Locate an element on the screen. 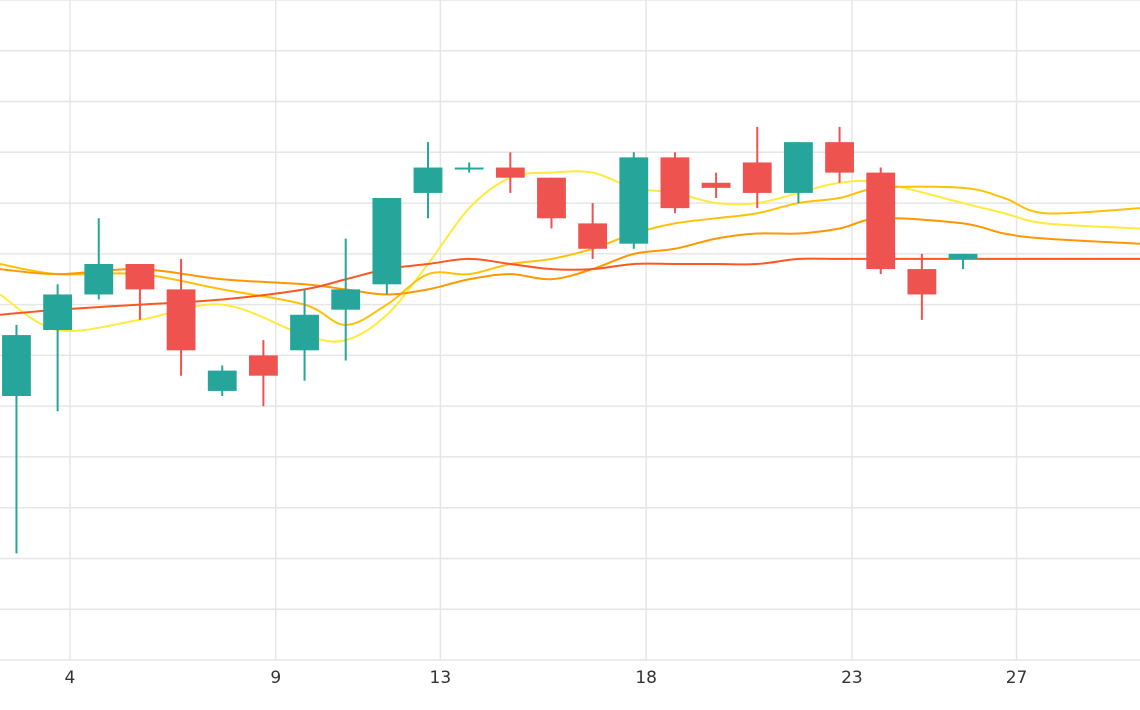 The image size is (1140, 710). x-tick-label: 9 is located at coordinates (275, 678).